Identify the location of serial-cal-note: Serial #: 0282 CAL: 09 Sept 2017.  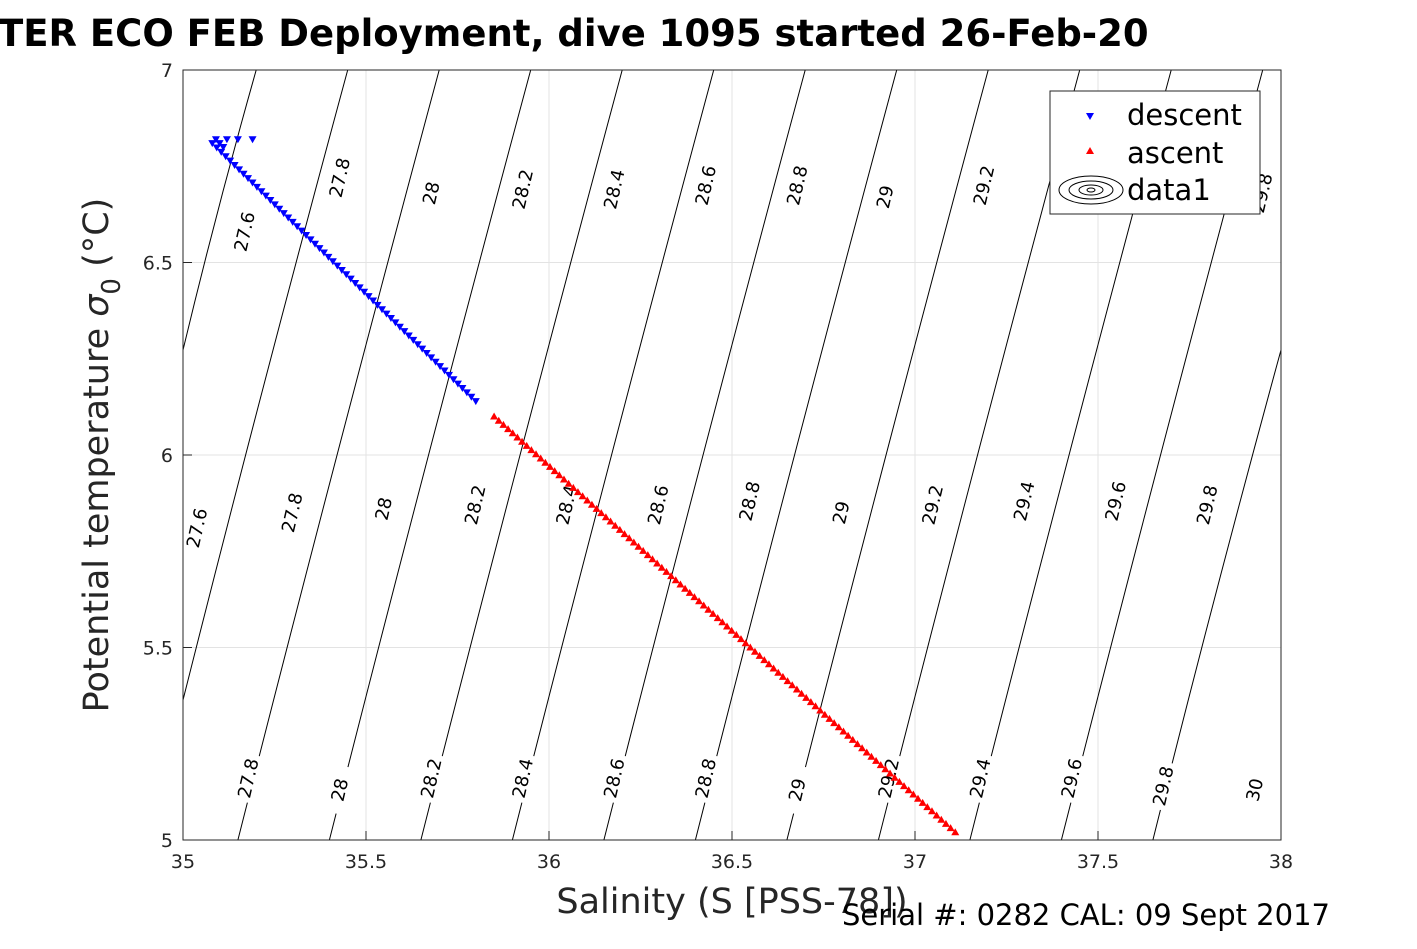
(1086, 915).